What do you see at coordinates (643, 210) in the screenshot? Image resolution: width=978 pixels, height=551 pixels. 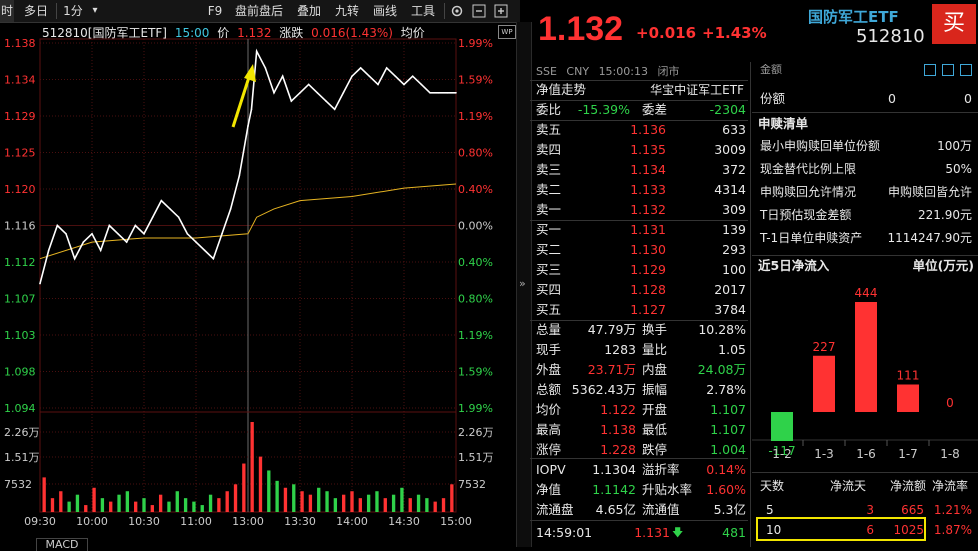 I see `ask-price: 1.132` at bounding box center [643, 210].